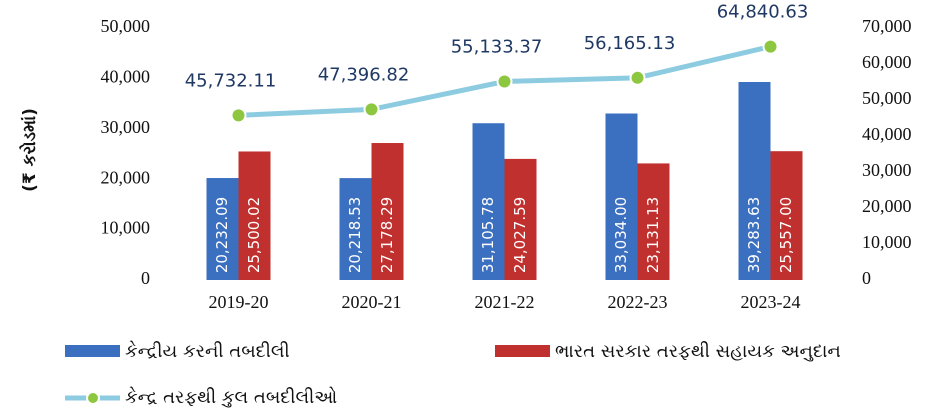  I want to click on x-tick-label: 2021-22, so click(505, 302).